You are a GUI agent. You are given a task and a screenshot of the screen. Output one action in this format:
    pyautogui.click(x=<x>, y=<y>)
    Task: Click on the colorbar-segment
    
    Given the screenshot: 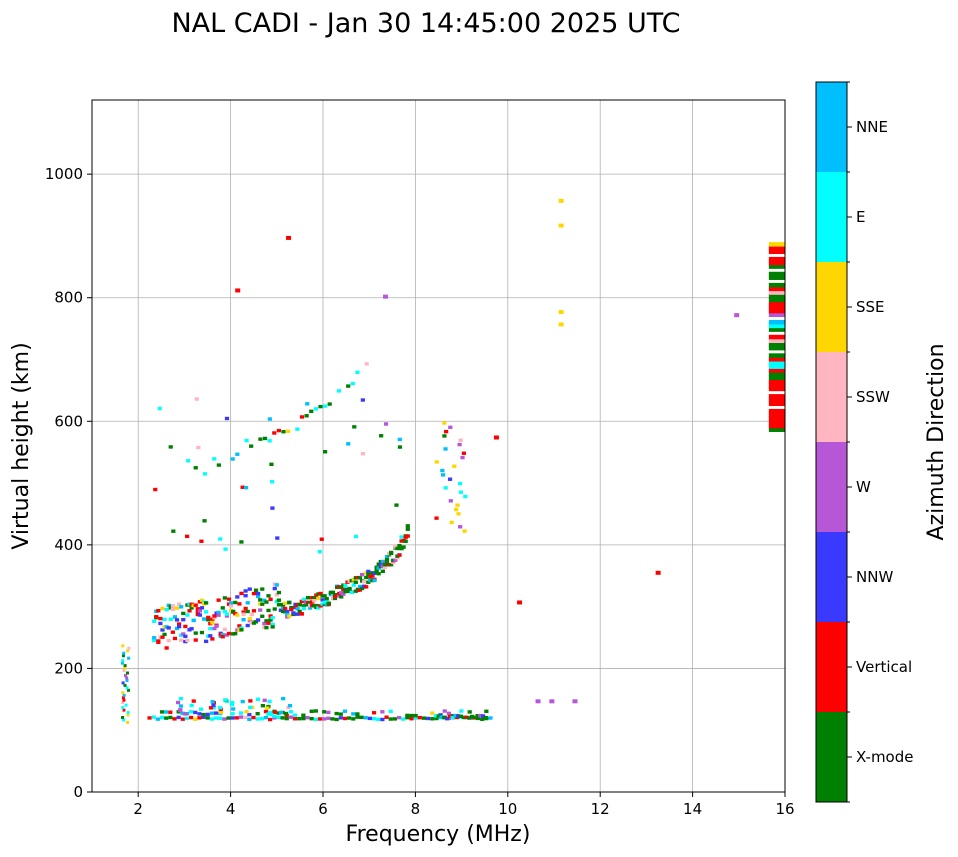 What is the action you would take?
    pyautogui.click(x=831, y=397)
    